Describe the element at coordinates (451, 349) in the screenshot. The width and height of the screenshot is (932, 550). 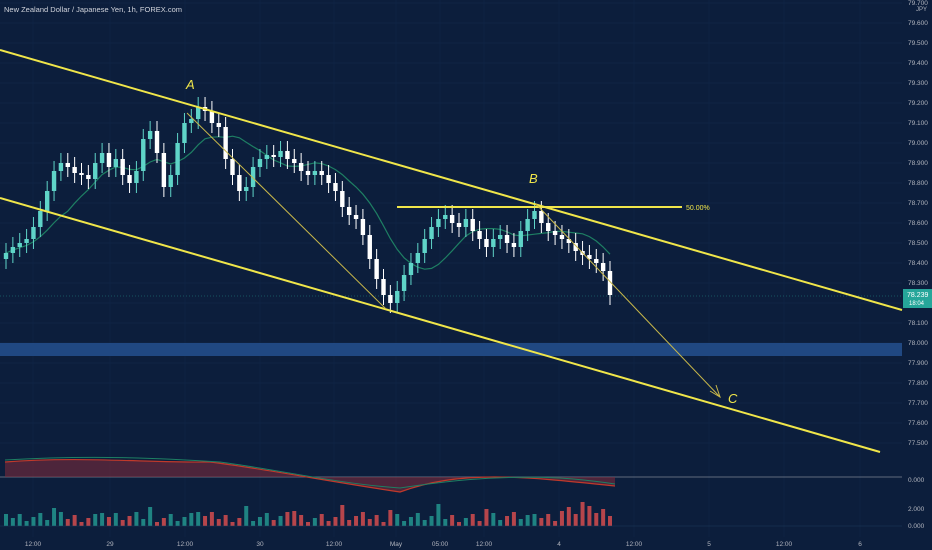
I see `support-zone` at that location.